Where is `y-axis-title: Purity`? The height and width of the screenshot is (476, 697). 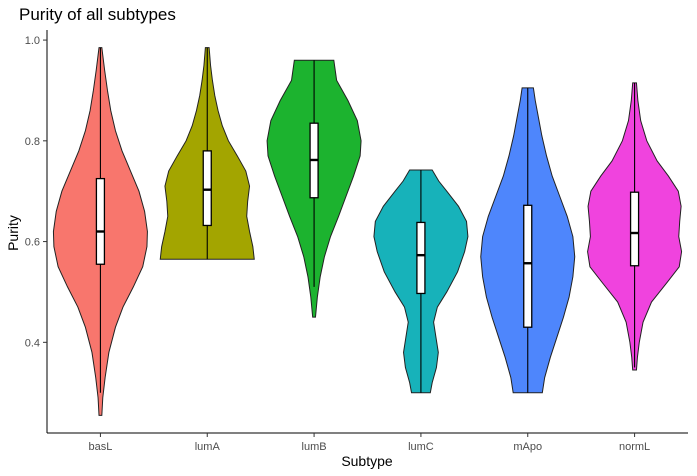
y-axis-title: Purity is located at coordinates (13, 233).